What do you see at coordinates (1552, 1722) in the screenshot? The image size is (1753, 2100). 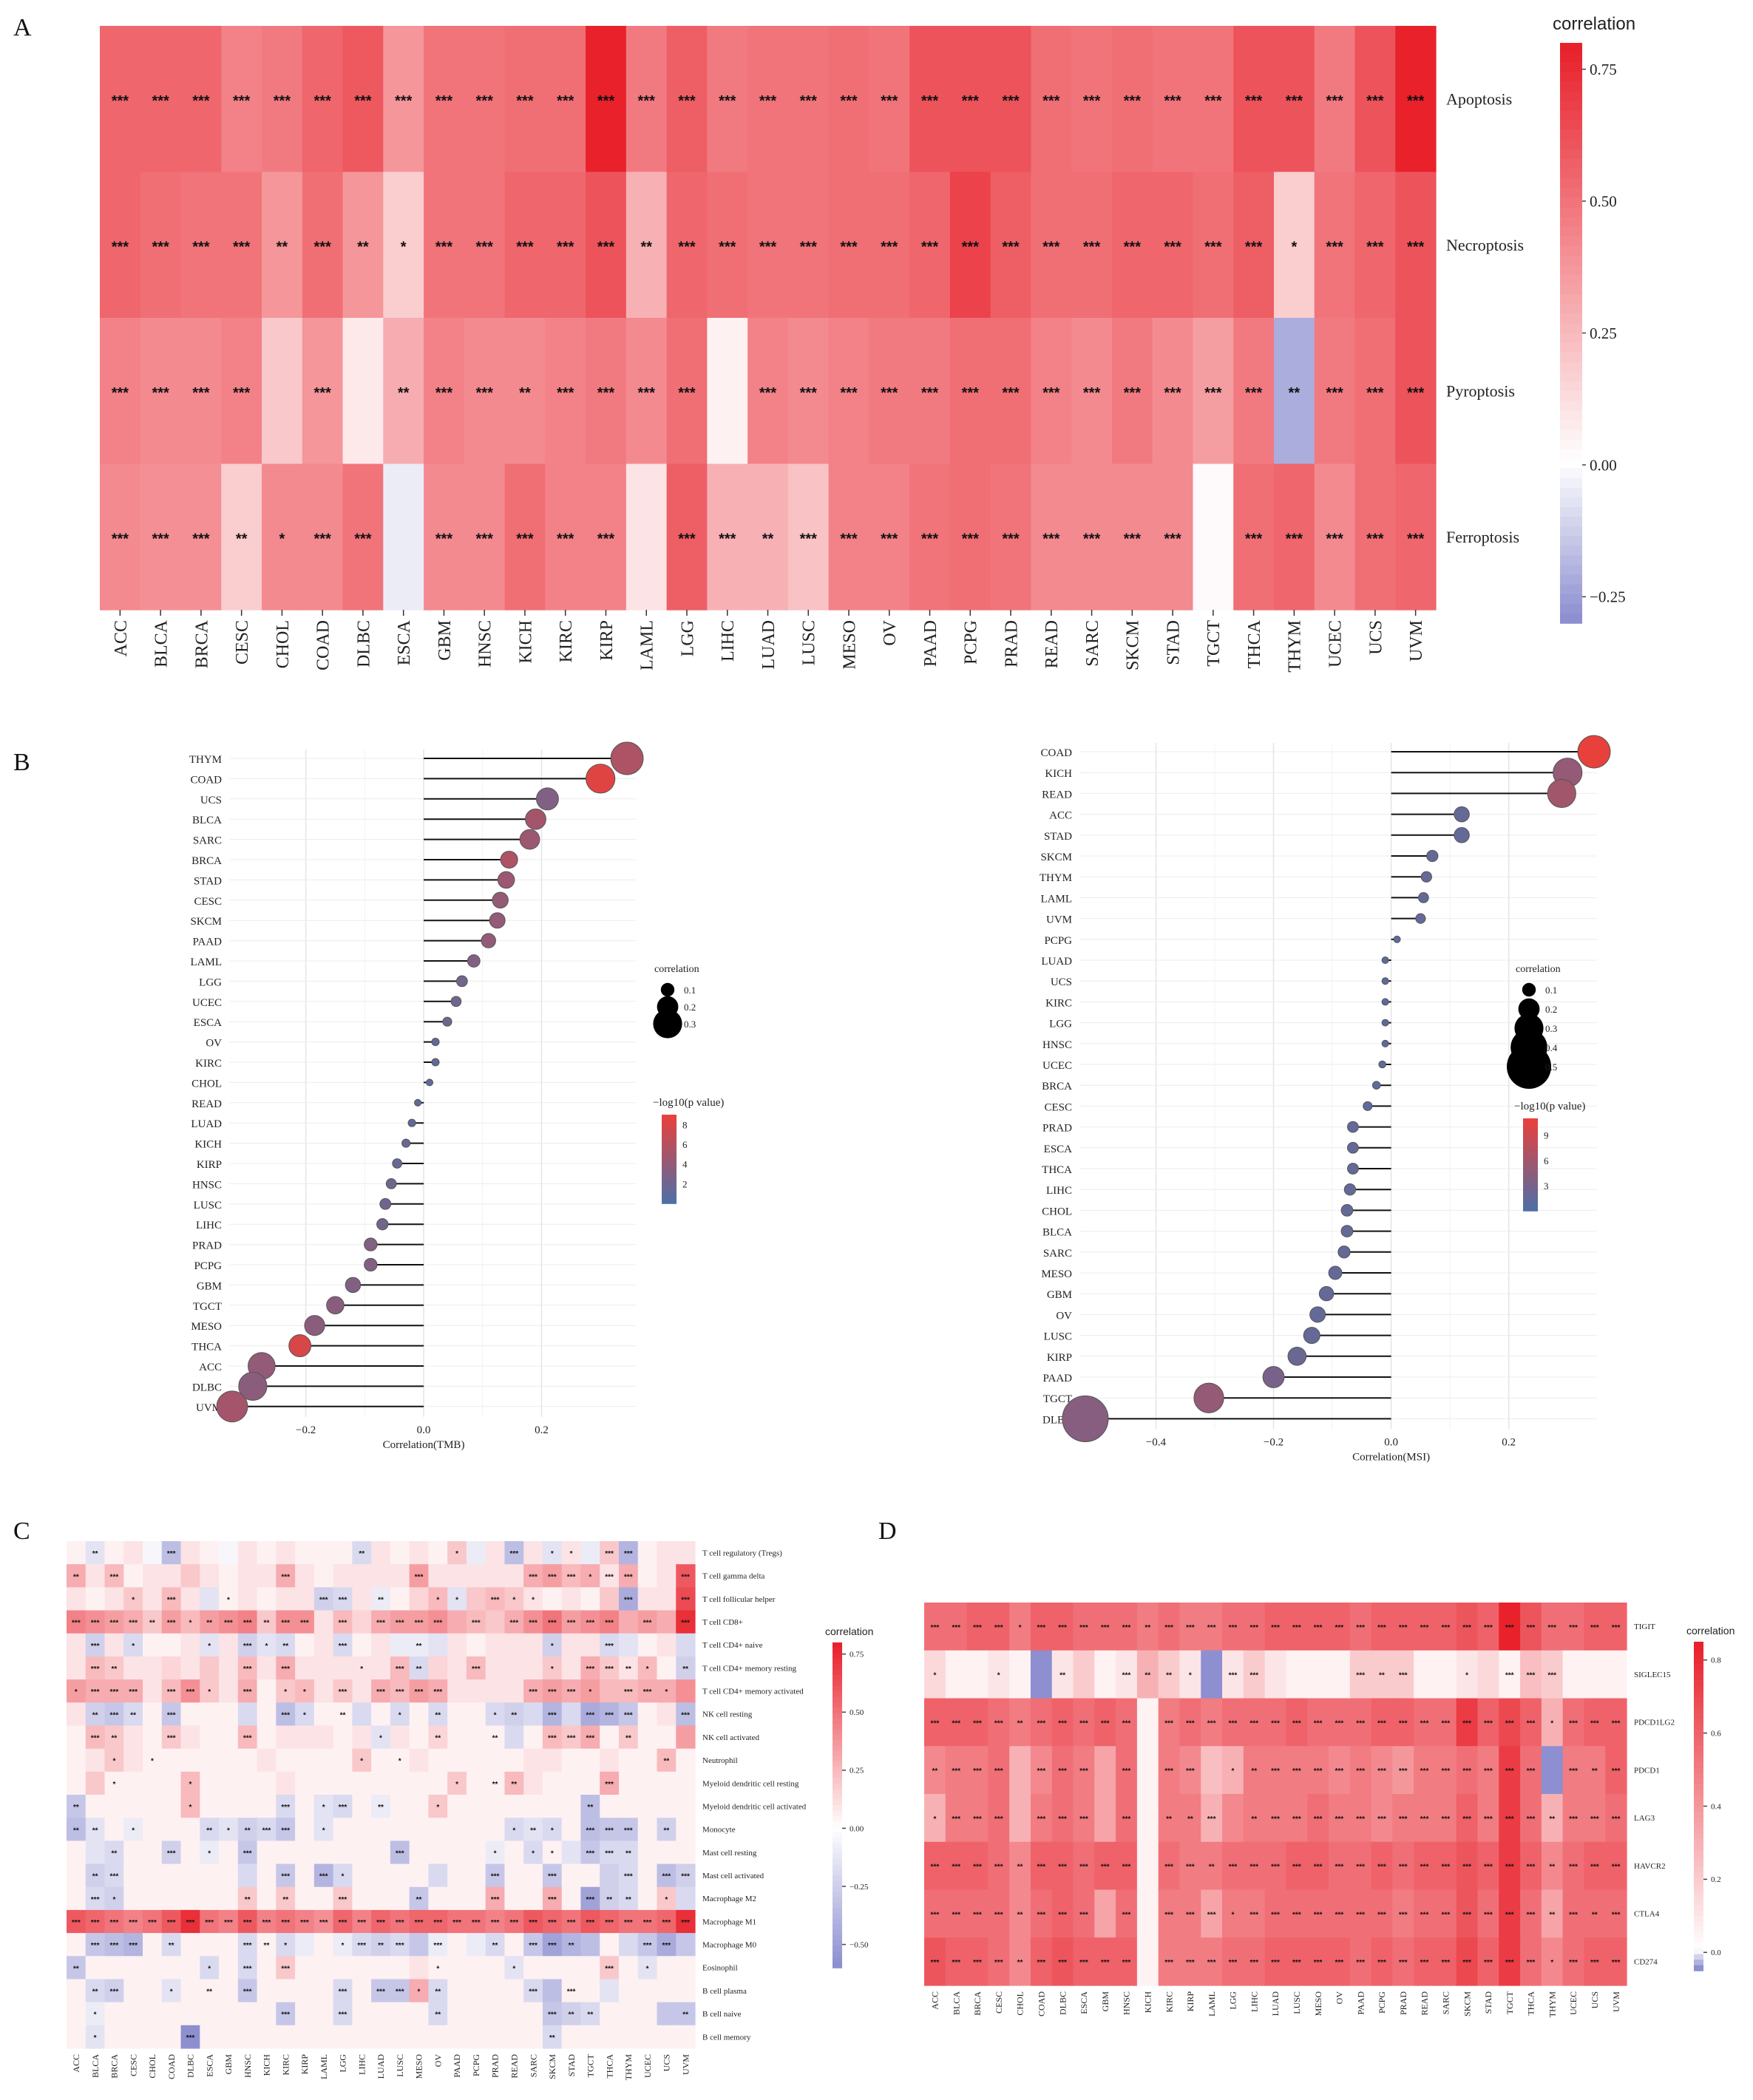 I see `cell-pdcd1lg2-thym` at bounding box center [1552, 1722].